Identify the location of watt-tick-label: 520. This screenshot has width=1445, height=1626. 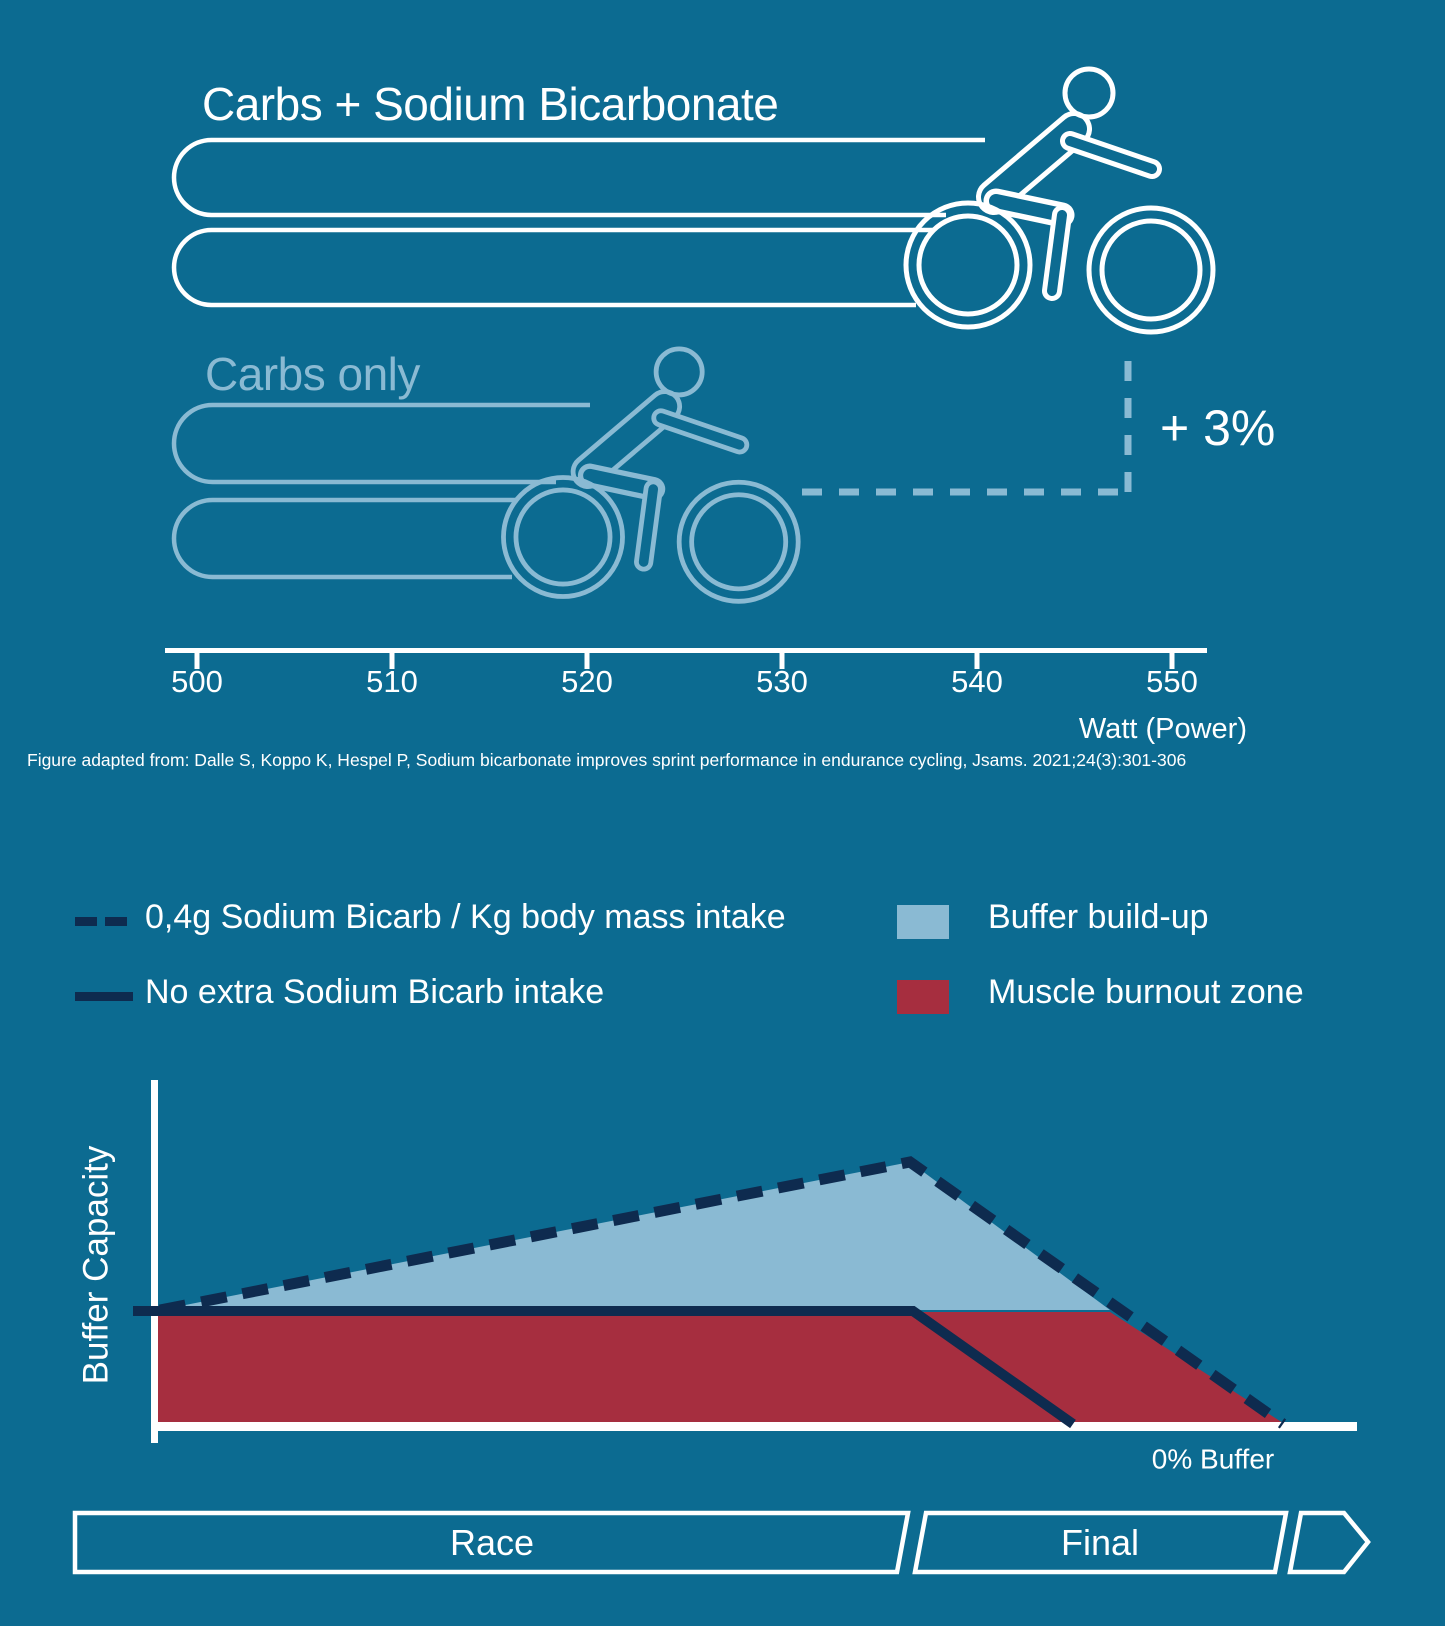
(587, 681).